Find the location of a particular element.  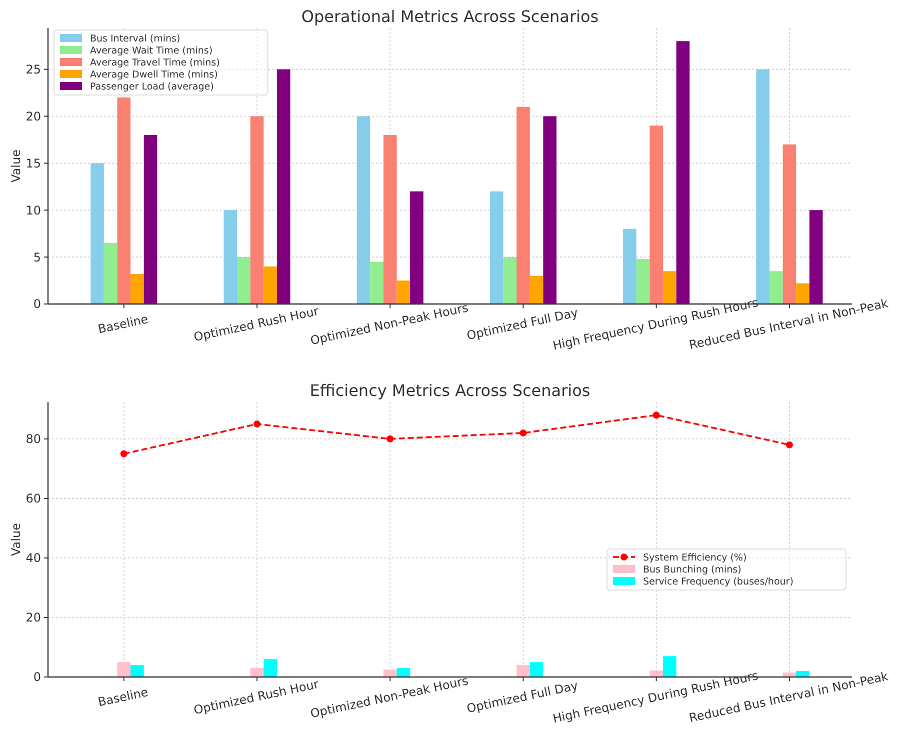

y-tick-label: 40 is located at coordinates (33, 558).